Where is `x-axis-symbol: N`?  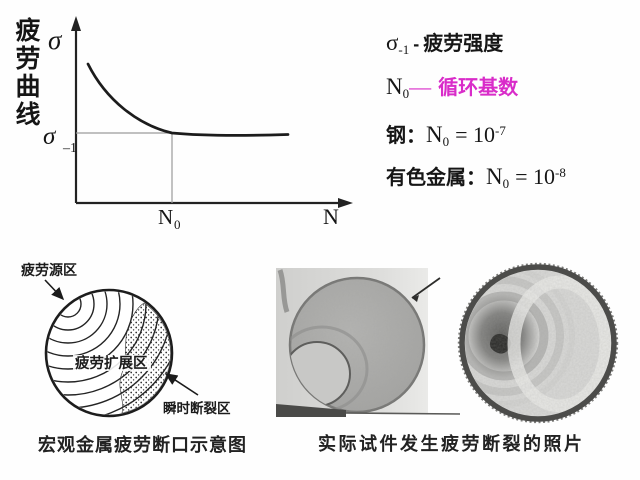 x-axis-symbol: N is located at coordinates (331, 216).